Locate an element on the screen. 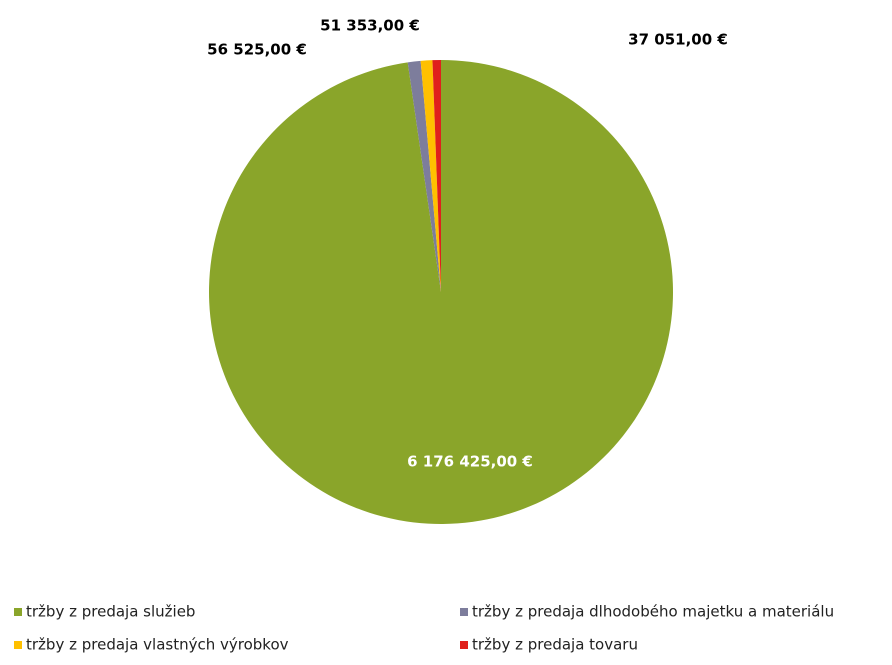 This screenshot has height=665, width=892. data-label: 37 051,00 € is located at coordinates (678, 40).